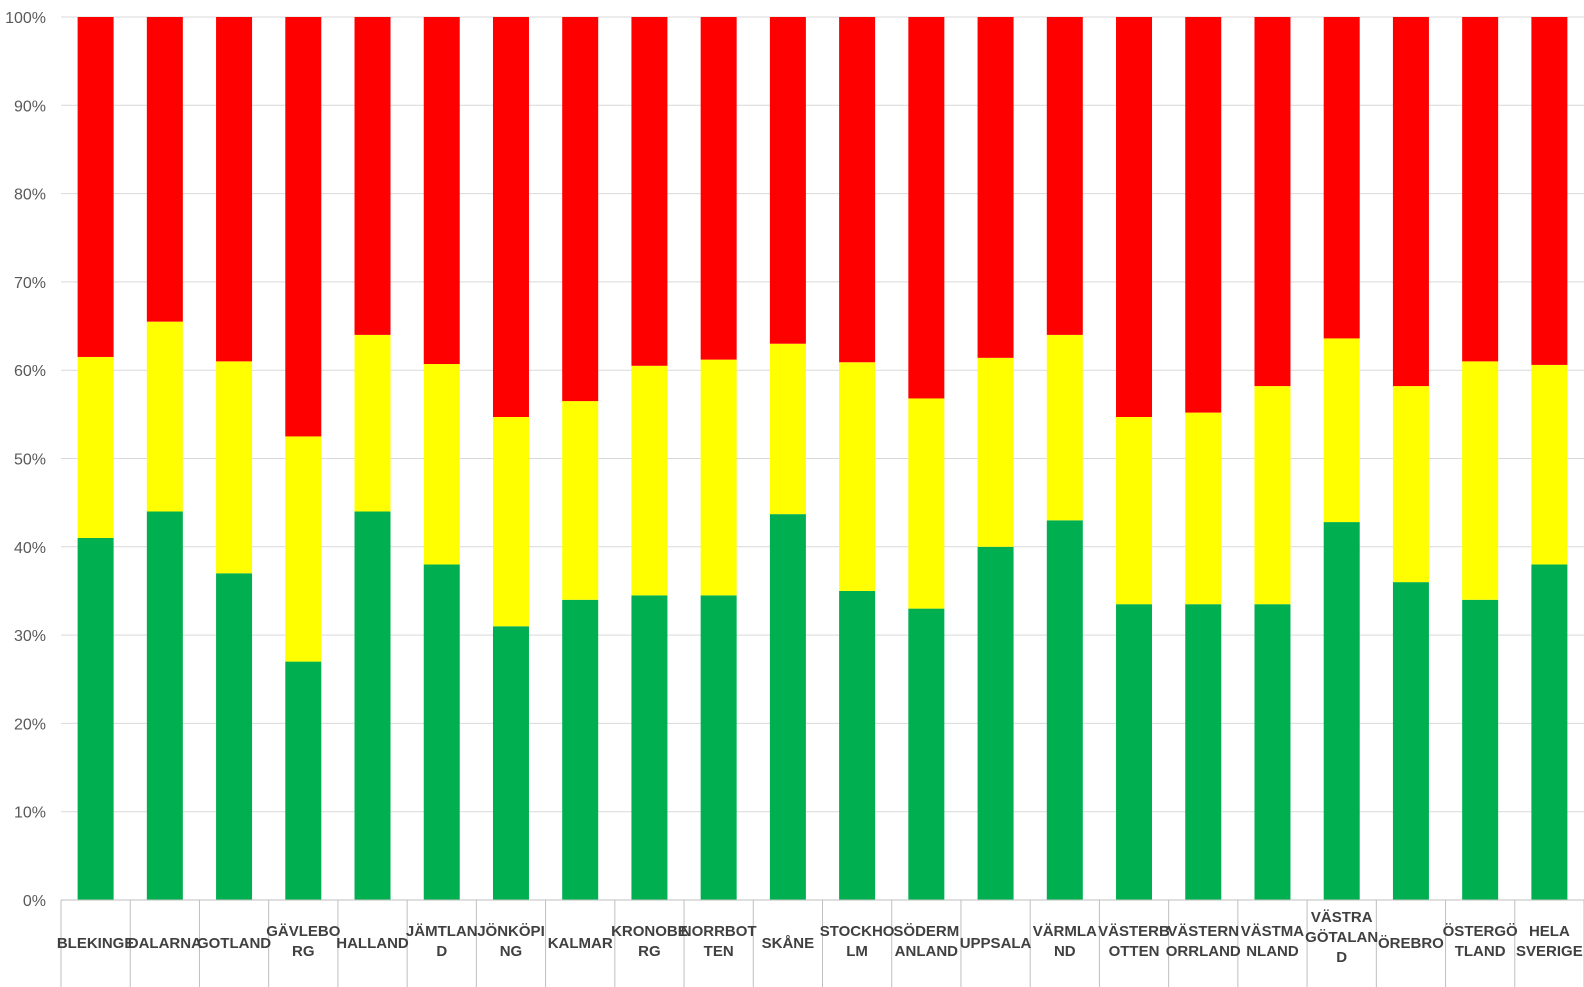  I want to click on x-tick-label: KALMAR, so click(580, 943).